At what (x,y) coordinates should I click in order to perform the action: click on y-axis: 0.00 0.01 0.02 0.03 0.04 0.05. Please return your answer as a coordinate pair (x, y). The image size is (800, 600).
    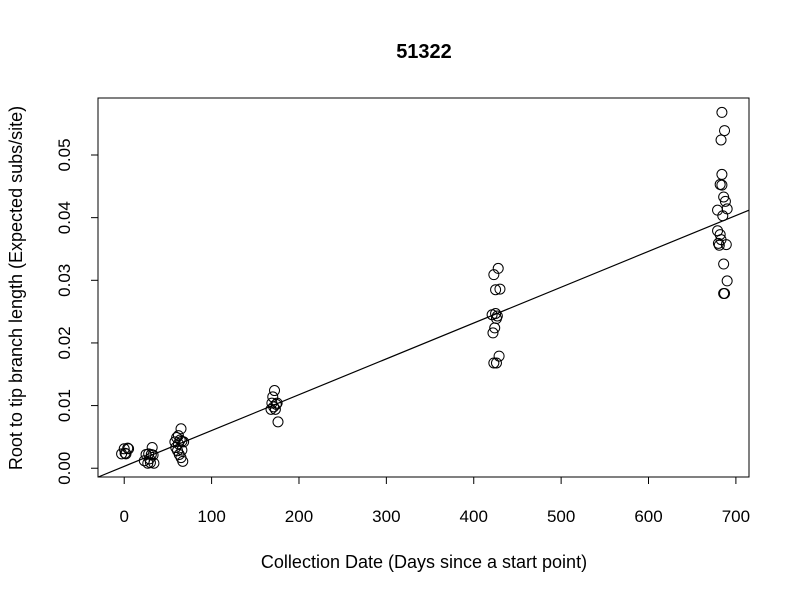
    Looking at the image, I should click on (77, 311).